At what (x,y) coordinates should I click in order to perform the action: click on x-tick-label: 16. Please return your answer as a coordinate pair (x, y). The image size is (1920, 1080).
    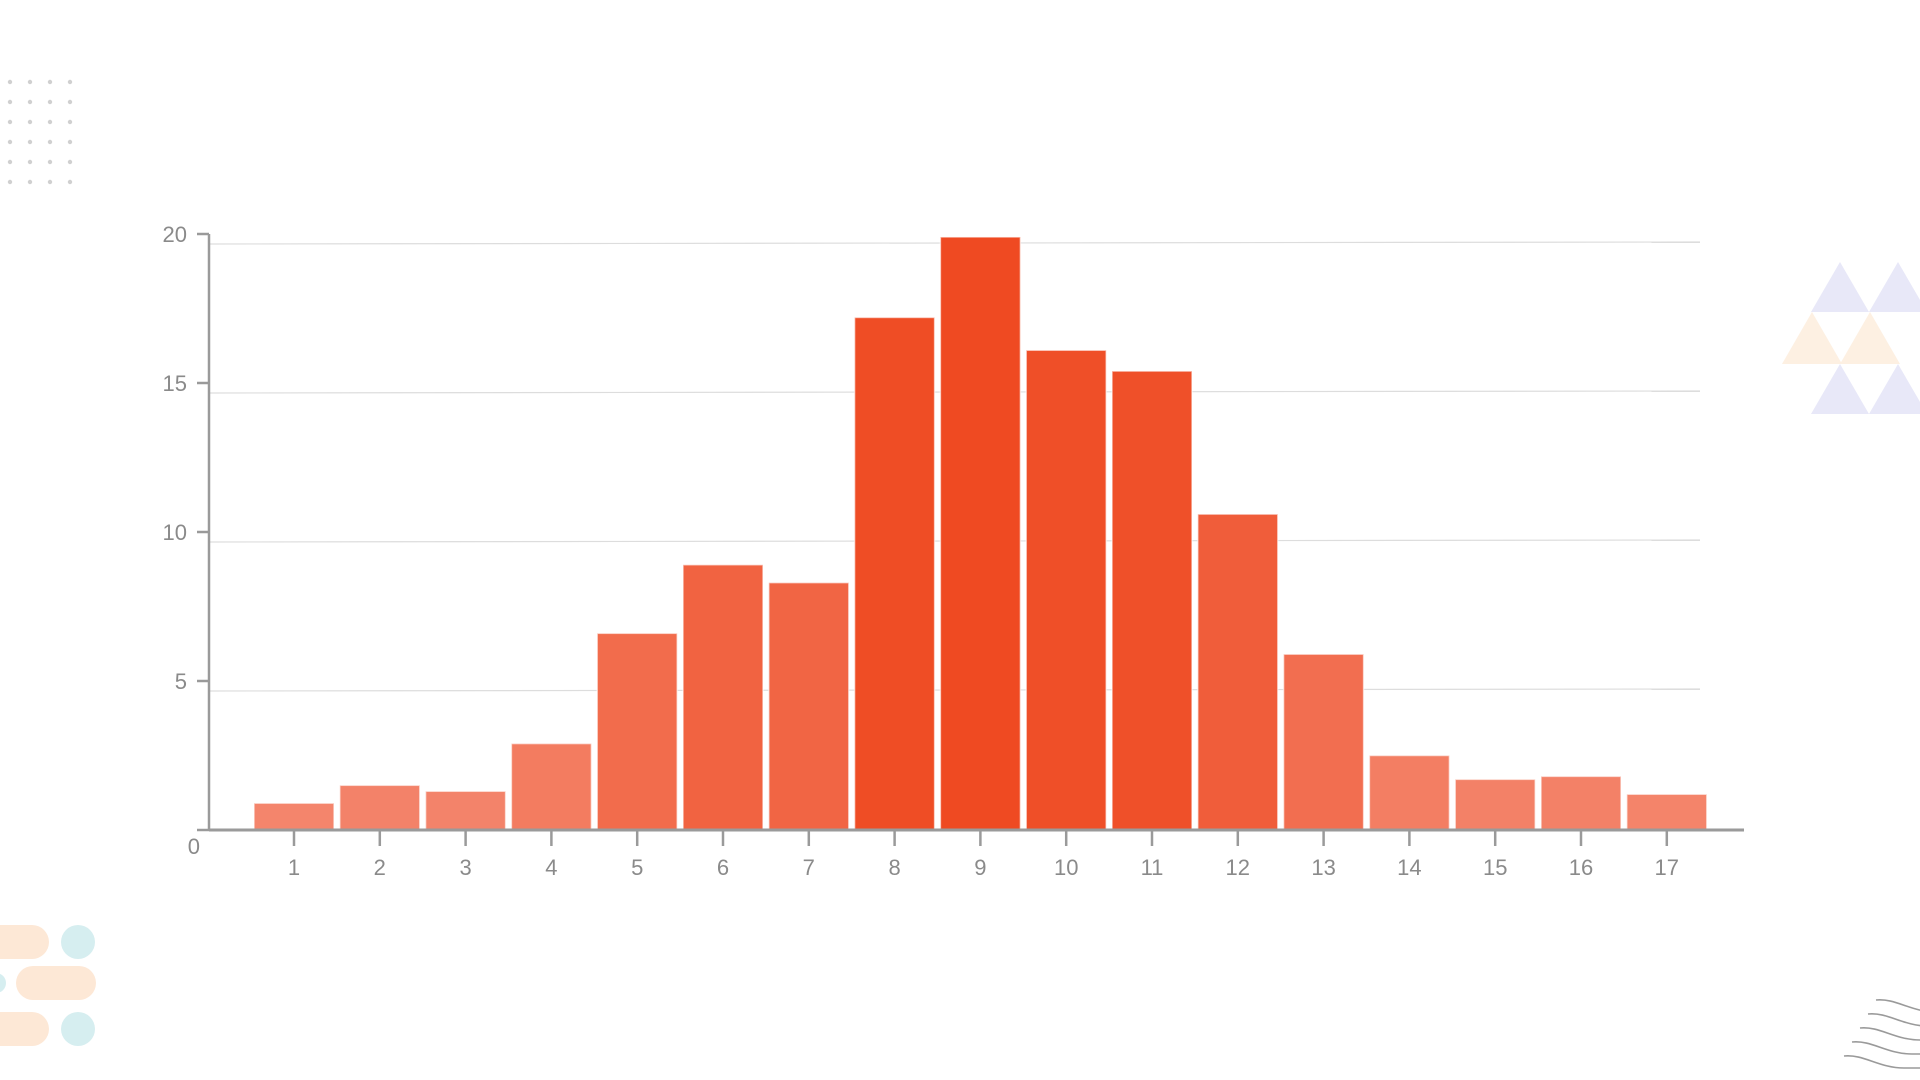
    Looking at the image, I should click on (1581, 867).